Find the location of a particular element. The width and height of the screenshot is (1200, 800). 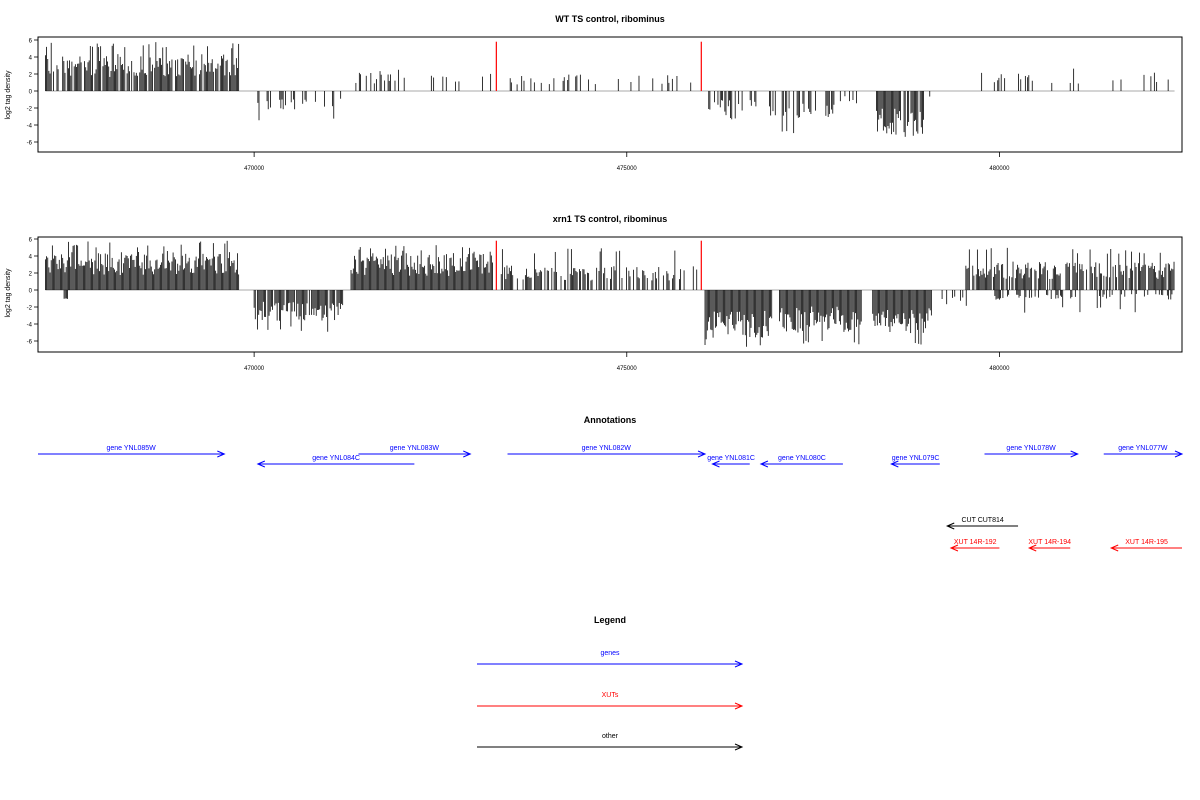

annotation-feature: gene YNL082W is located at coordinates (607, 451).